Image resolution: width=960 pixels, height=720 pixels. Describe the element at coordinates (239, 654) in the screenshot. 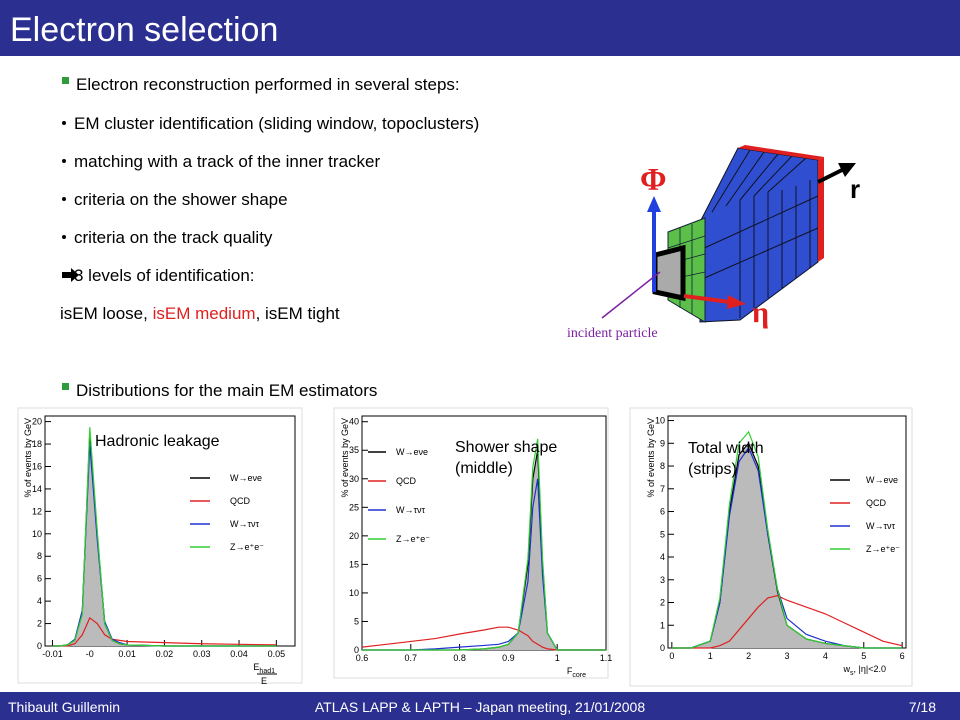

I see `x-tick-label: 0.04` at that location.